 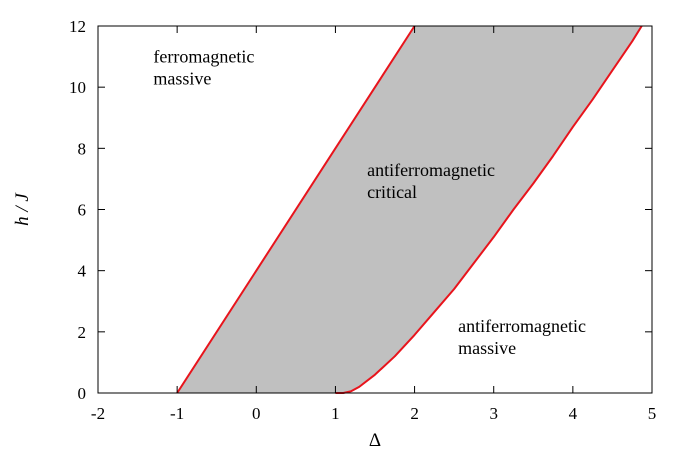 I want to click on region-label-line: ferromagnetic, so click(x=203, y=57).